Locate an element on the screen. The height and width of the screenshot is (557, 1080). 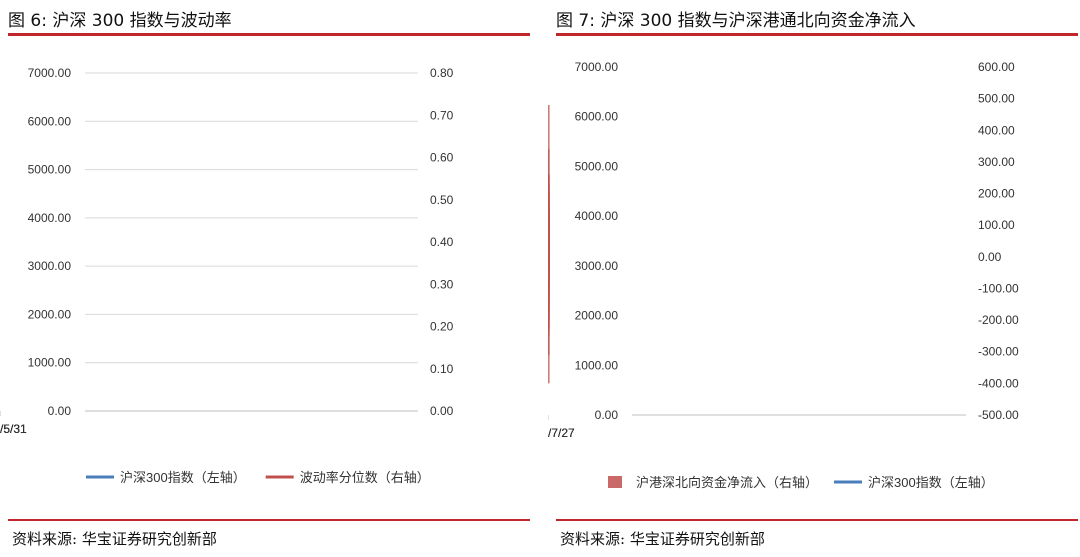
y-right-tick-label: 600.00 is located at coordinates (996, 67).